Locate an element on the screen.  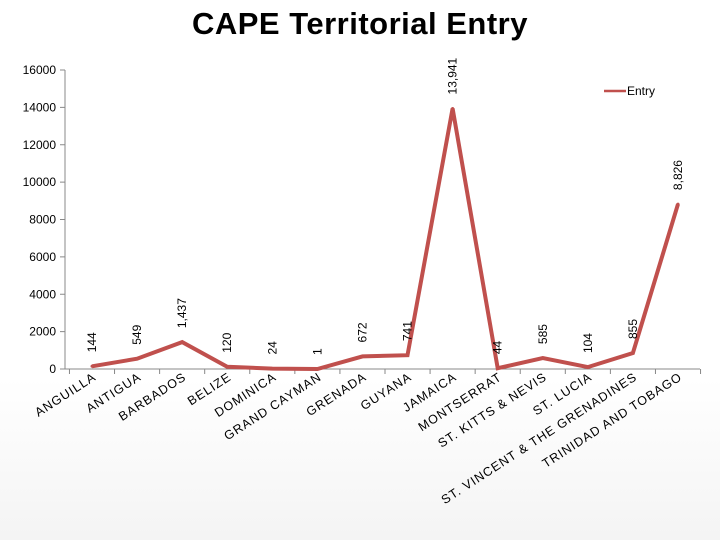
data-label: 855 is located at coordinates (633, 329).